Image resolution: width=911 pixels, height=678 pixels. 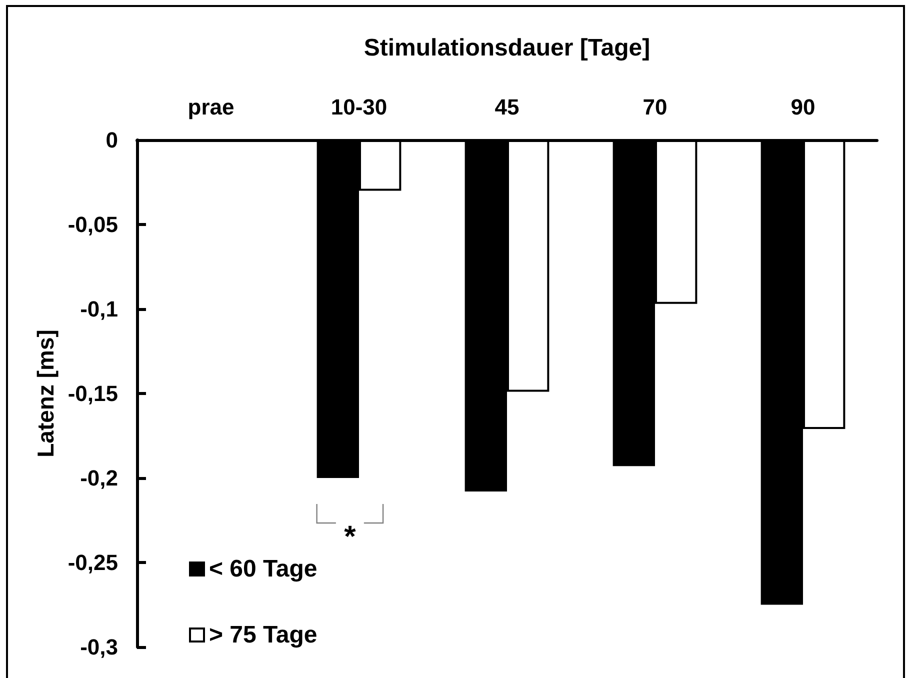 I want to click on x-tick-label: 45, so click(x=507, y=107).